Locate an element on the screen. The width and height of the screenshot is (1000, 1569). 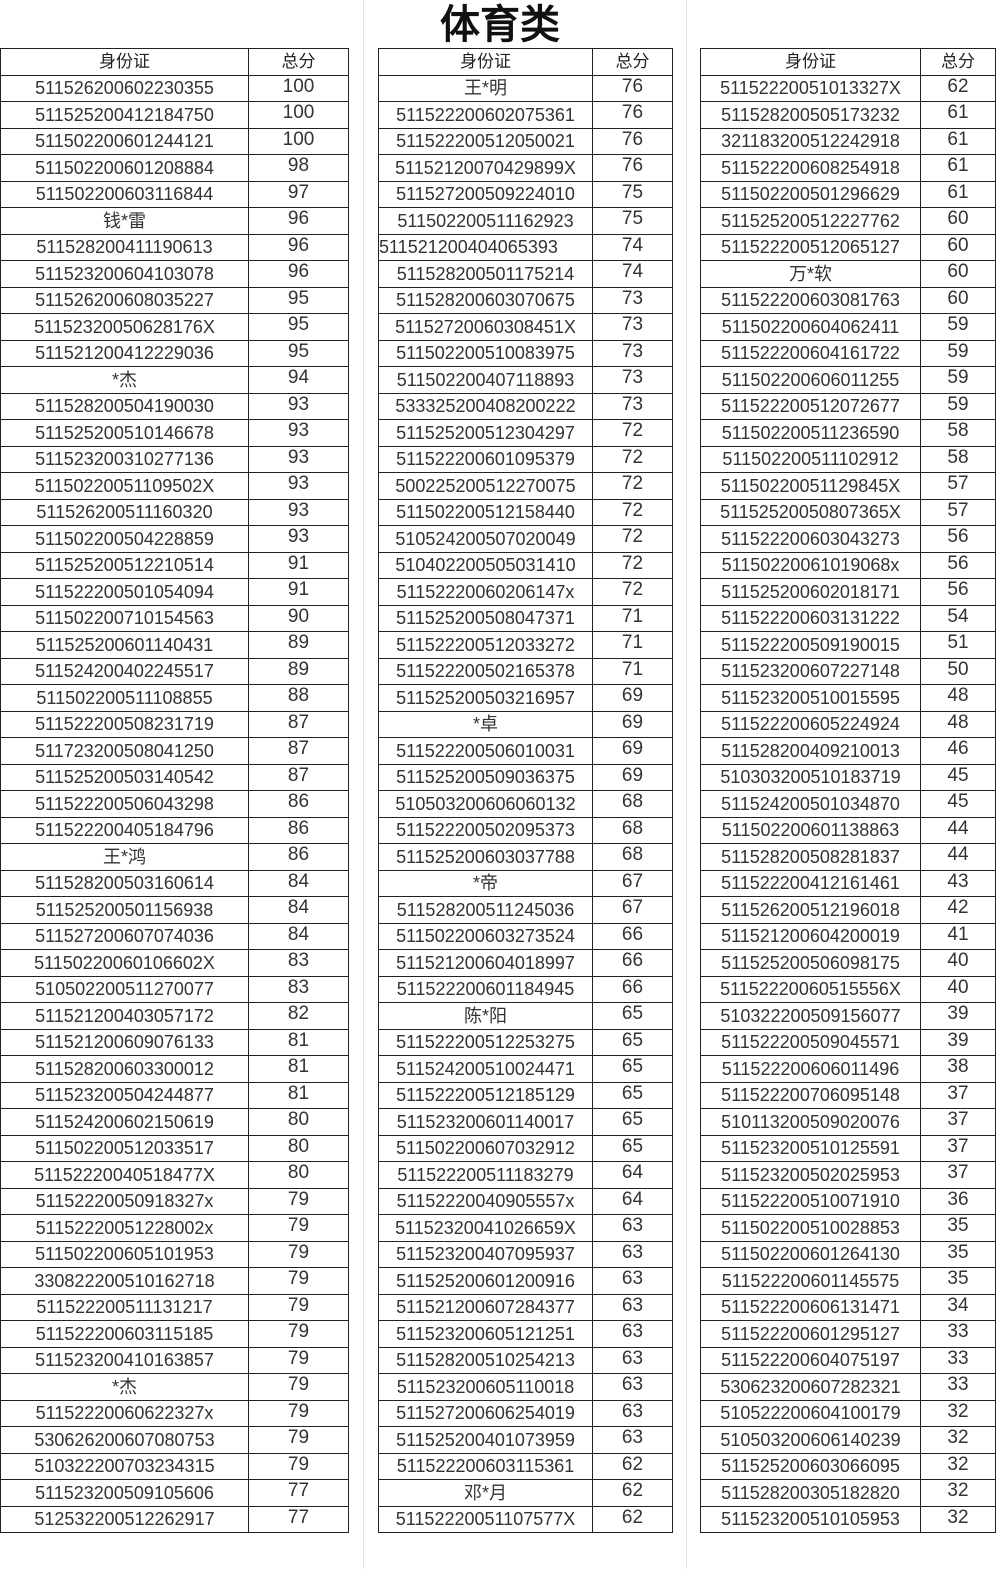
table-row: 511524200510024471 65 is located at coordinates (525, 1069).